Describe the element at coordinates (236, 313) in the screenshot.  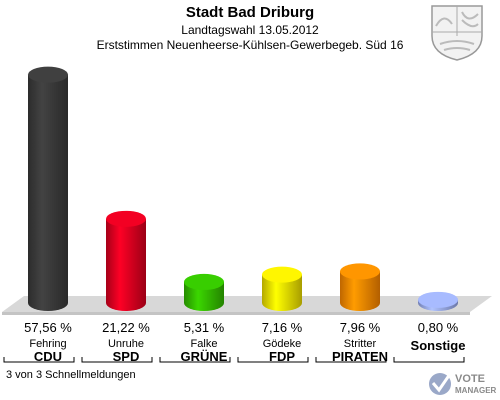
I see `chart-floor-edge` at that location.